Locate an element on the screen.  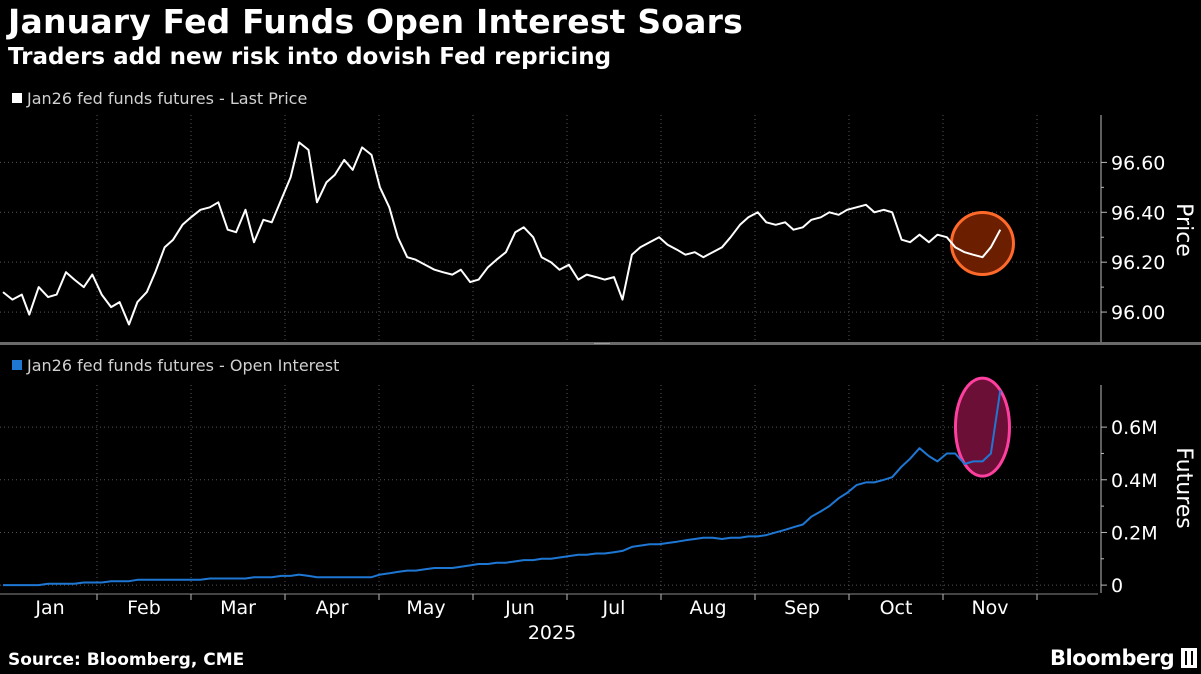
oi-y-tick-label: 0 is located at coordinates (1117, 586).